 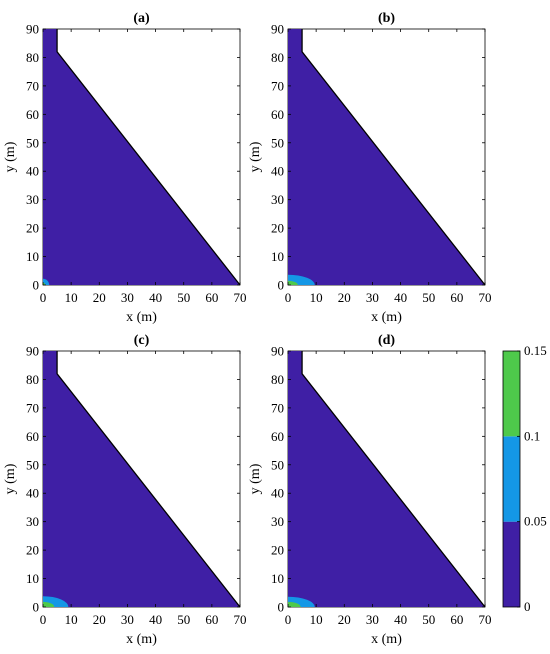 I want to click on subplot-title: (b), so click(x=386, y=18).